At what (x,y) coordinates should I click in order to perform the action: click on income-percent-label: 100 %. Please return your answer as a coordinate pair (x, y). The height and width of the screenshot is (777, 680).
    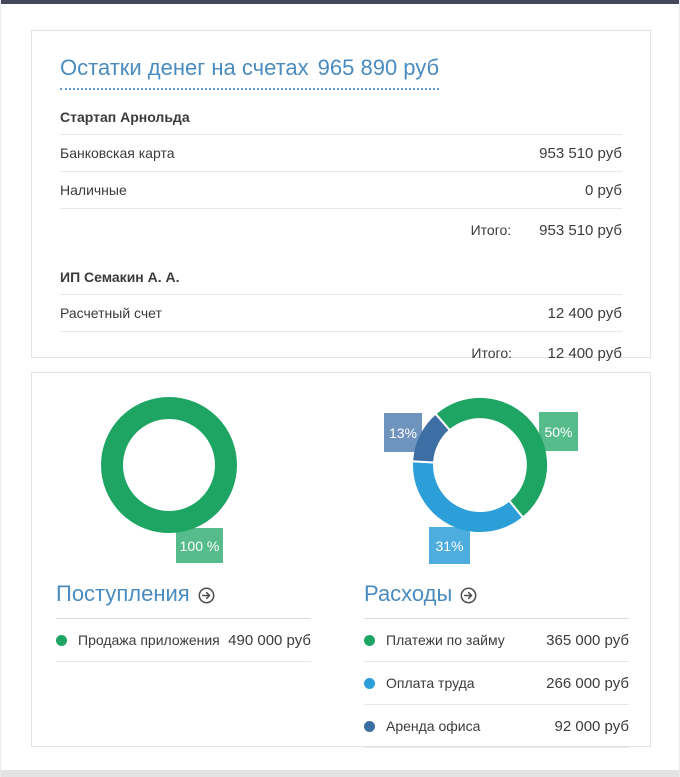
    Looking at the image, I should click on (199, 545).